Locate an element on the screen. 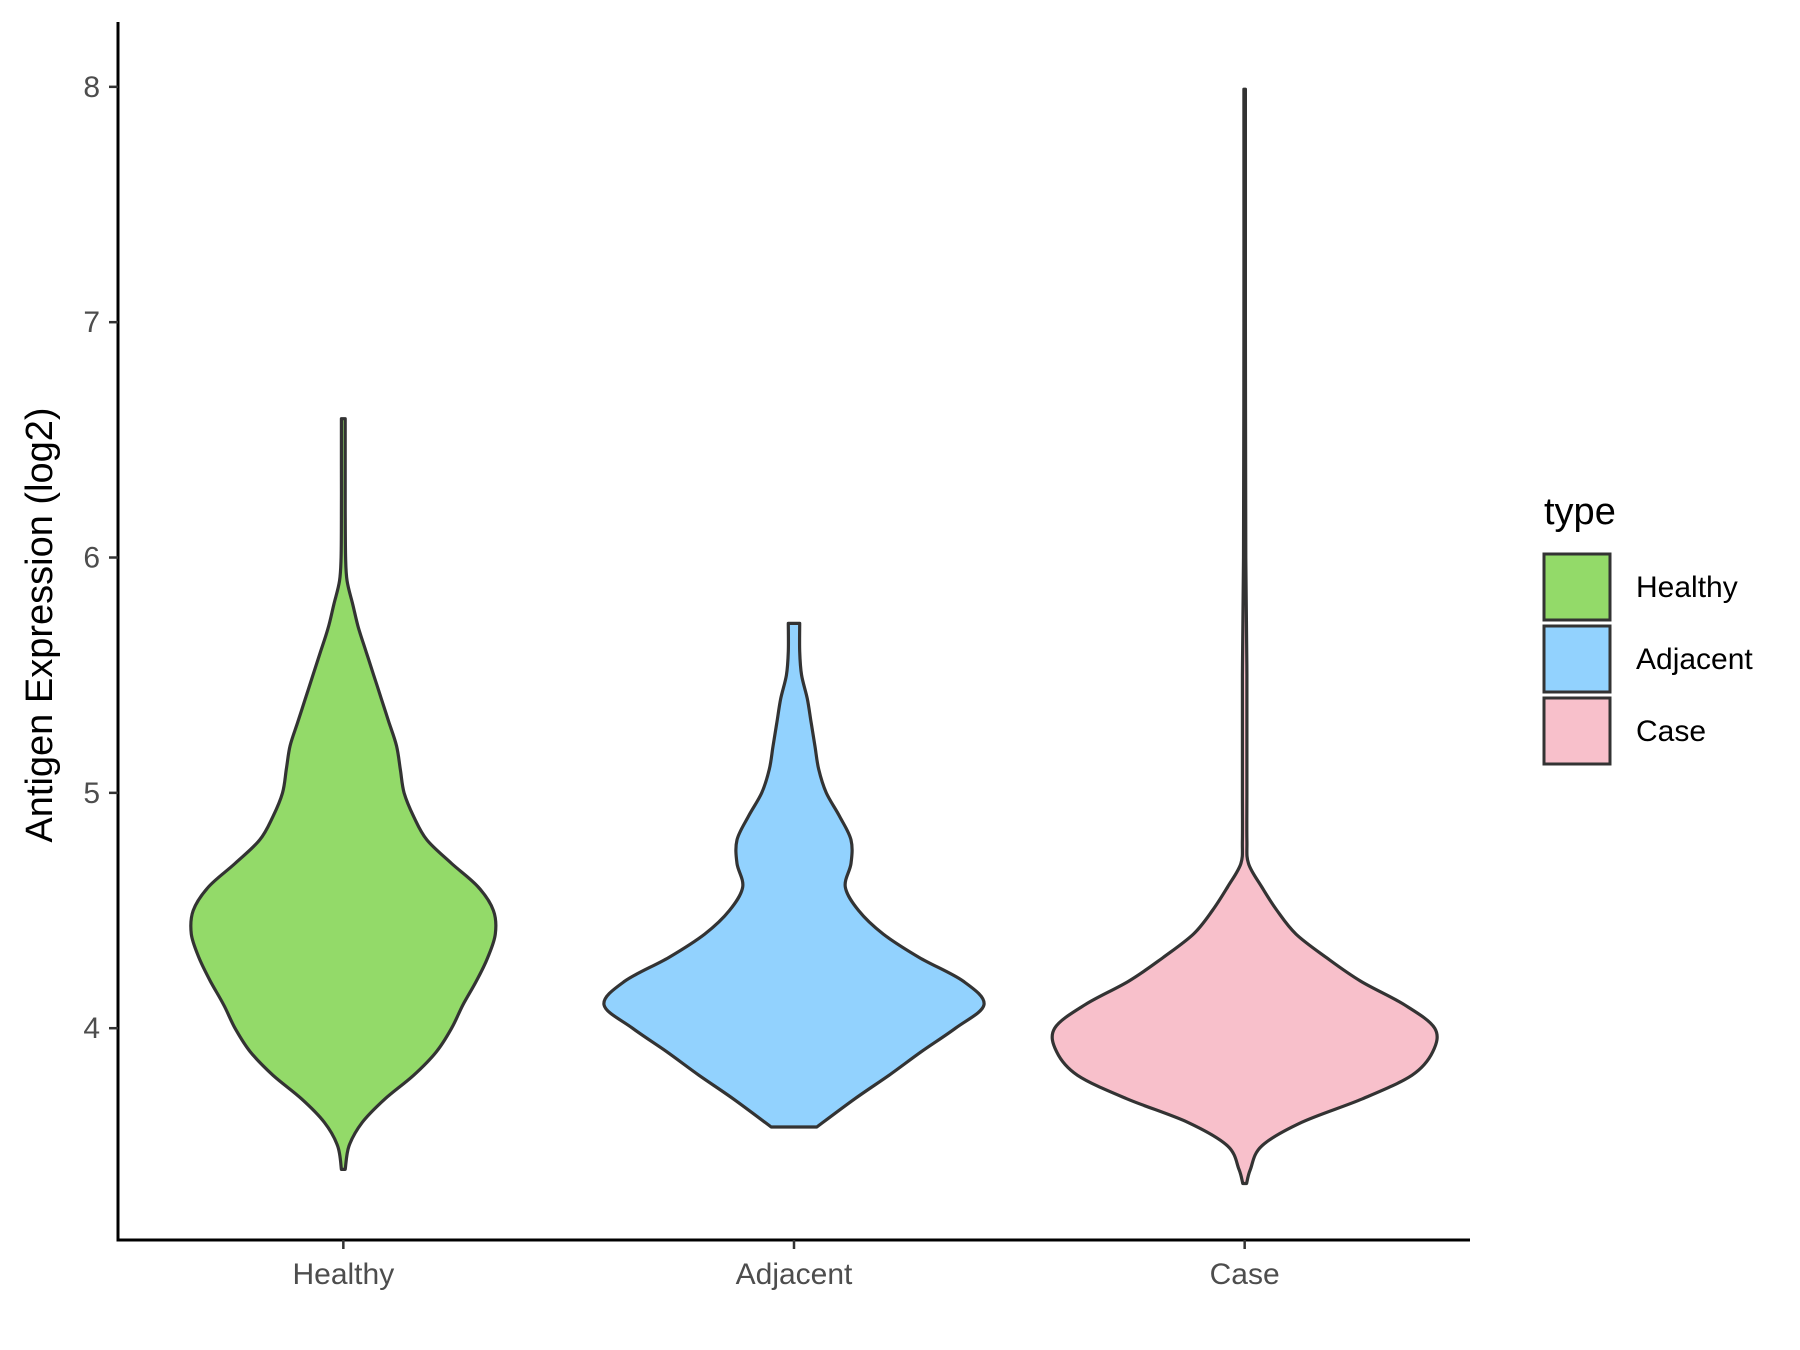 Image resolution: width=1800 pixels, height=1350 pixels. y-tick-label: 4 is located at coordinates (91, 1028).